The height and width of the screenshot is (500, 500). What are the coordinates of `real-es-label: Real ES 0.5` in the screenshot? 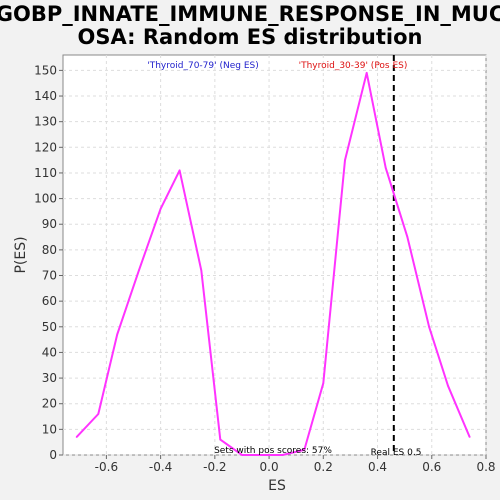 It's located at (396, 453).